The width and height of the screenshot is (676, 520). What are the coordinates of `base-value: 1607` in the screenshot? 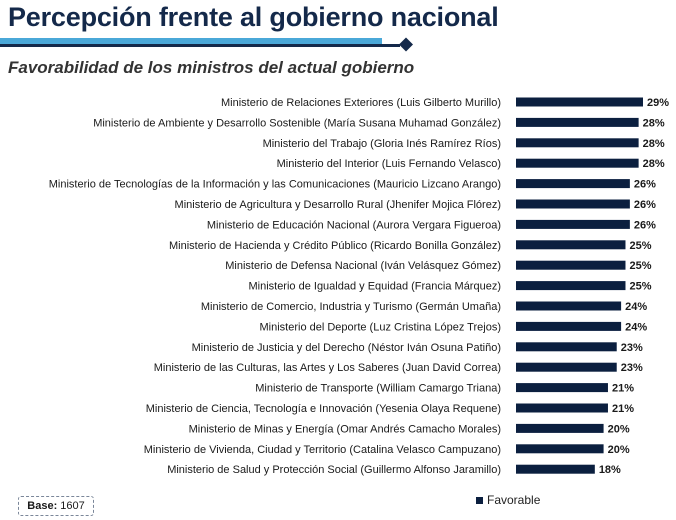 It's located at (72, 506).